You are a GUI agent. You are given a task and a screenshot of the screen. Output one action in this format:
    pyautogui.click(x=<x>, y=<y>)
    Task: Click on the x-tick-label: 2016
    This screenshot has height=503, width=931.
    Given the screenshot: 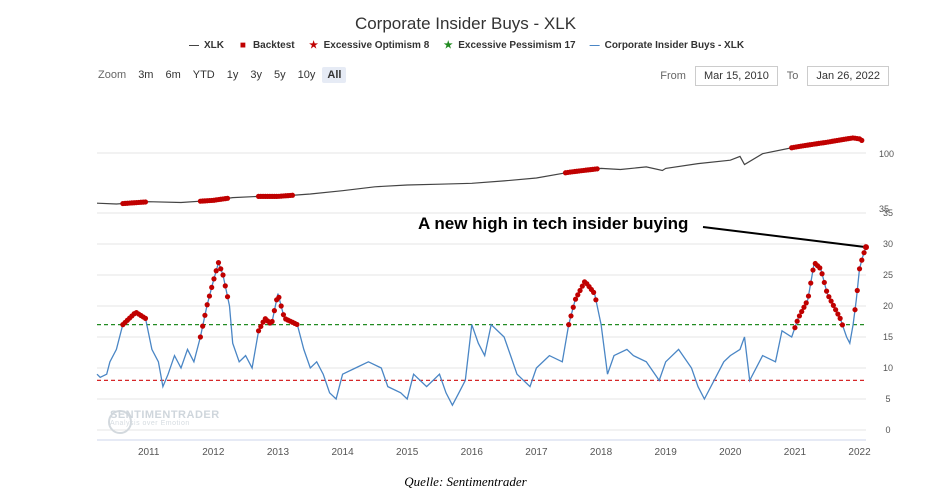 What is the action you would take?
    pyautogui.click(x=472, y=452)
    